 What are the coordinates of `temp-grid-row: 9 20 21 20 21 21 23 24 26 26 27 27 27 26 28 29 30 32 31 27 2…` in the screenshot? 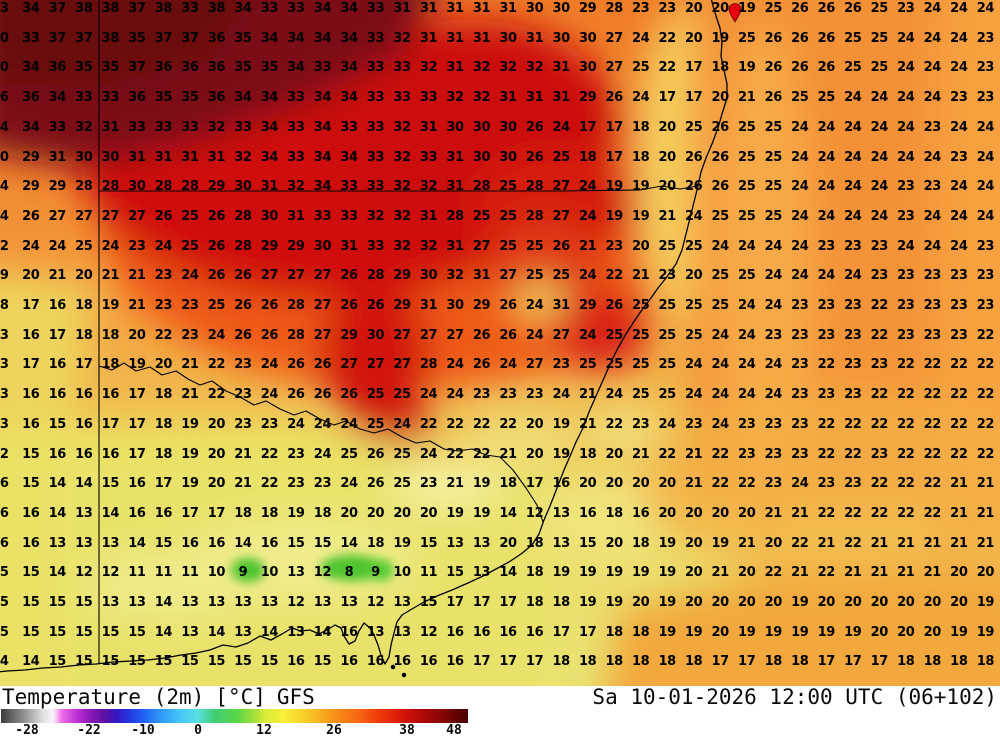 It's located at (499, 276).